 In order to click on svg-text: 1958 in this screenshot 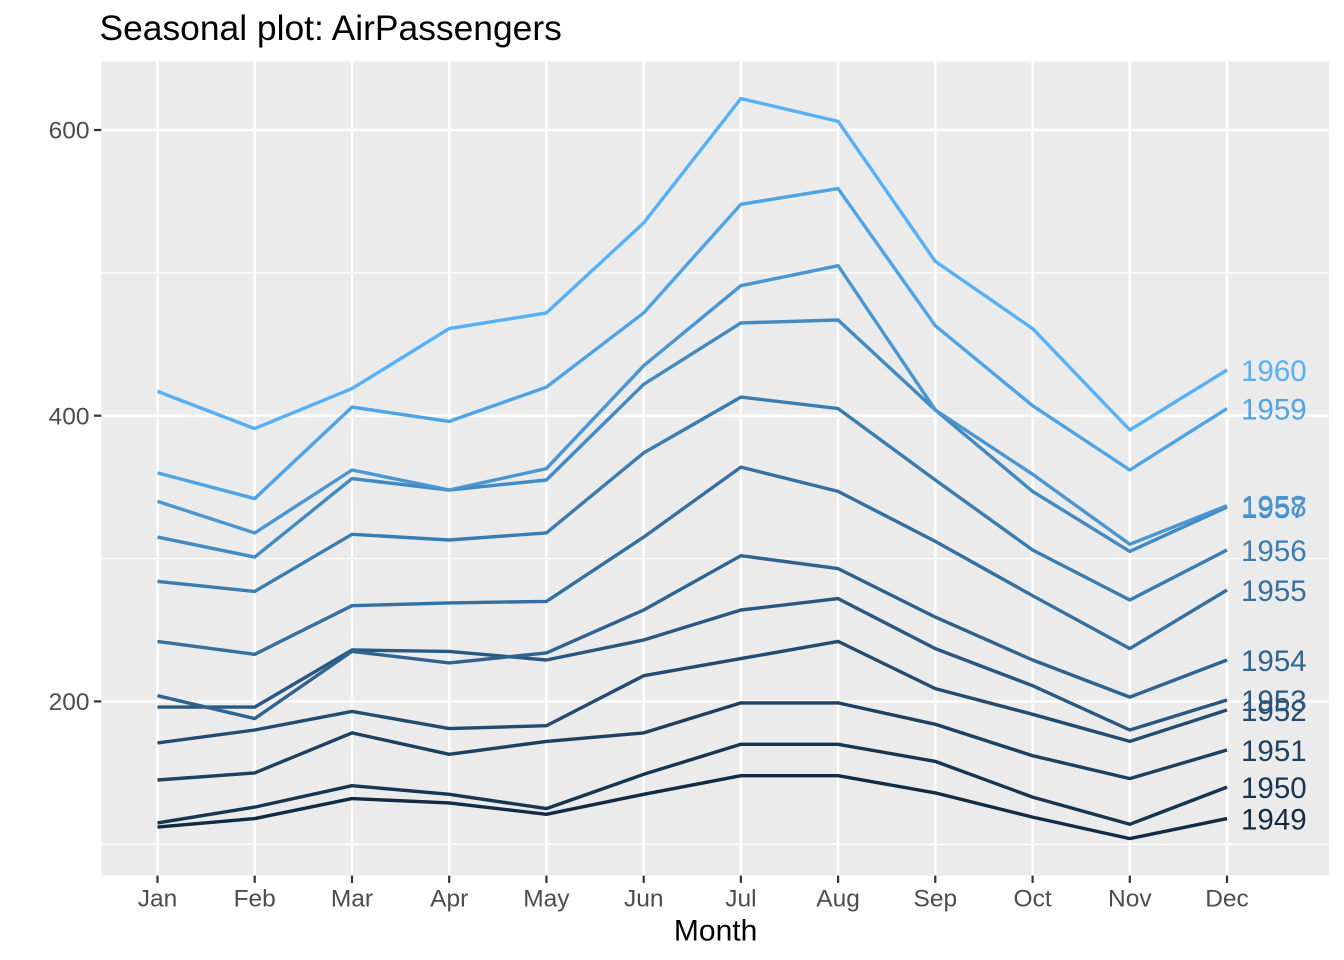, I will do `click(1274, 507)`.